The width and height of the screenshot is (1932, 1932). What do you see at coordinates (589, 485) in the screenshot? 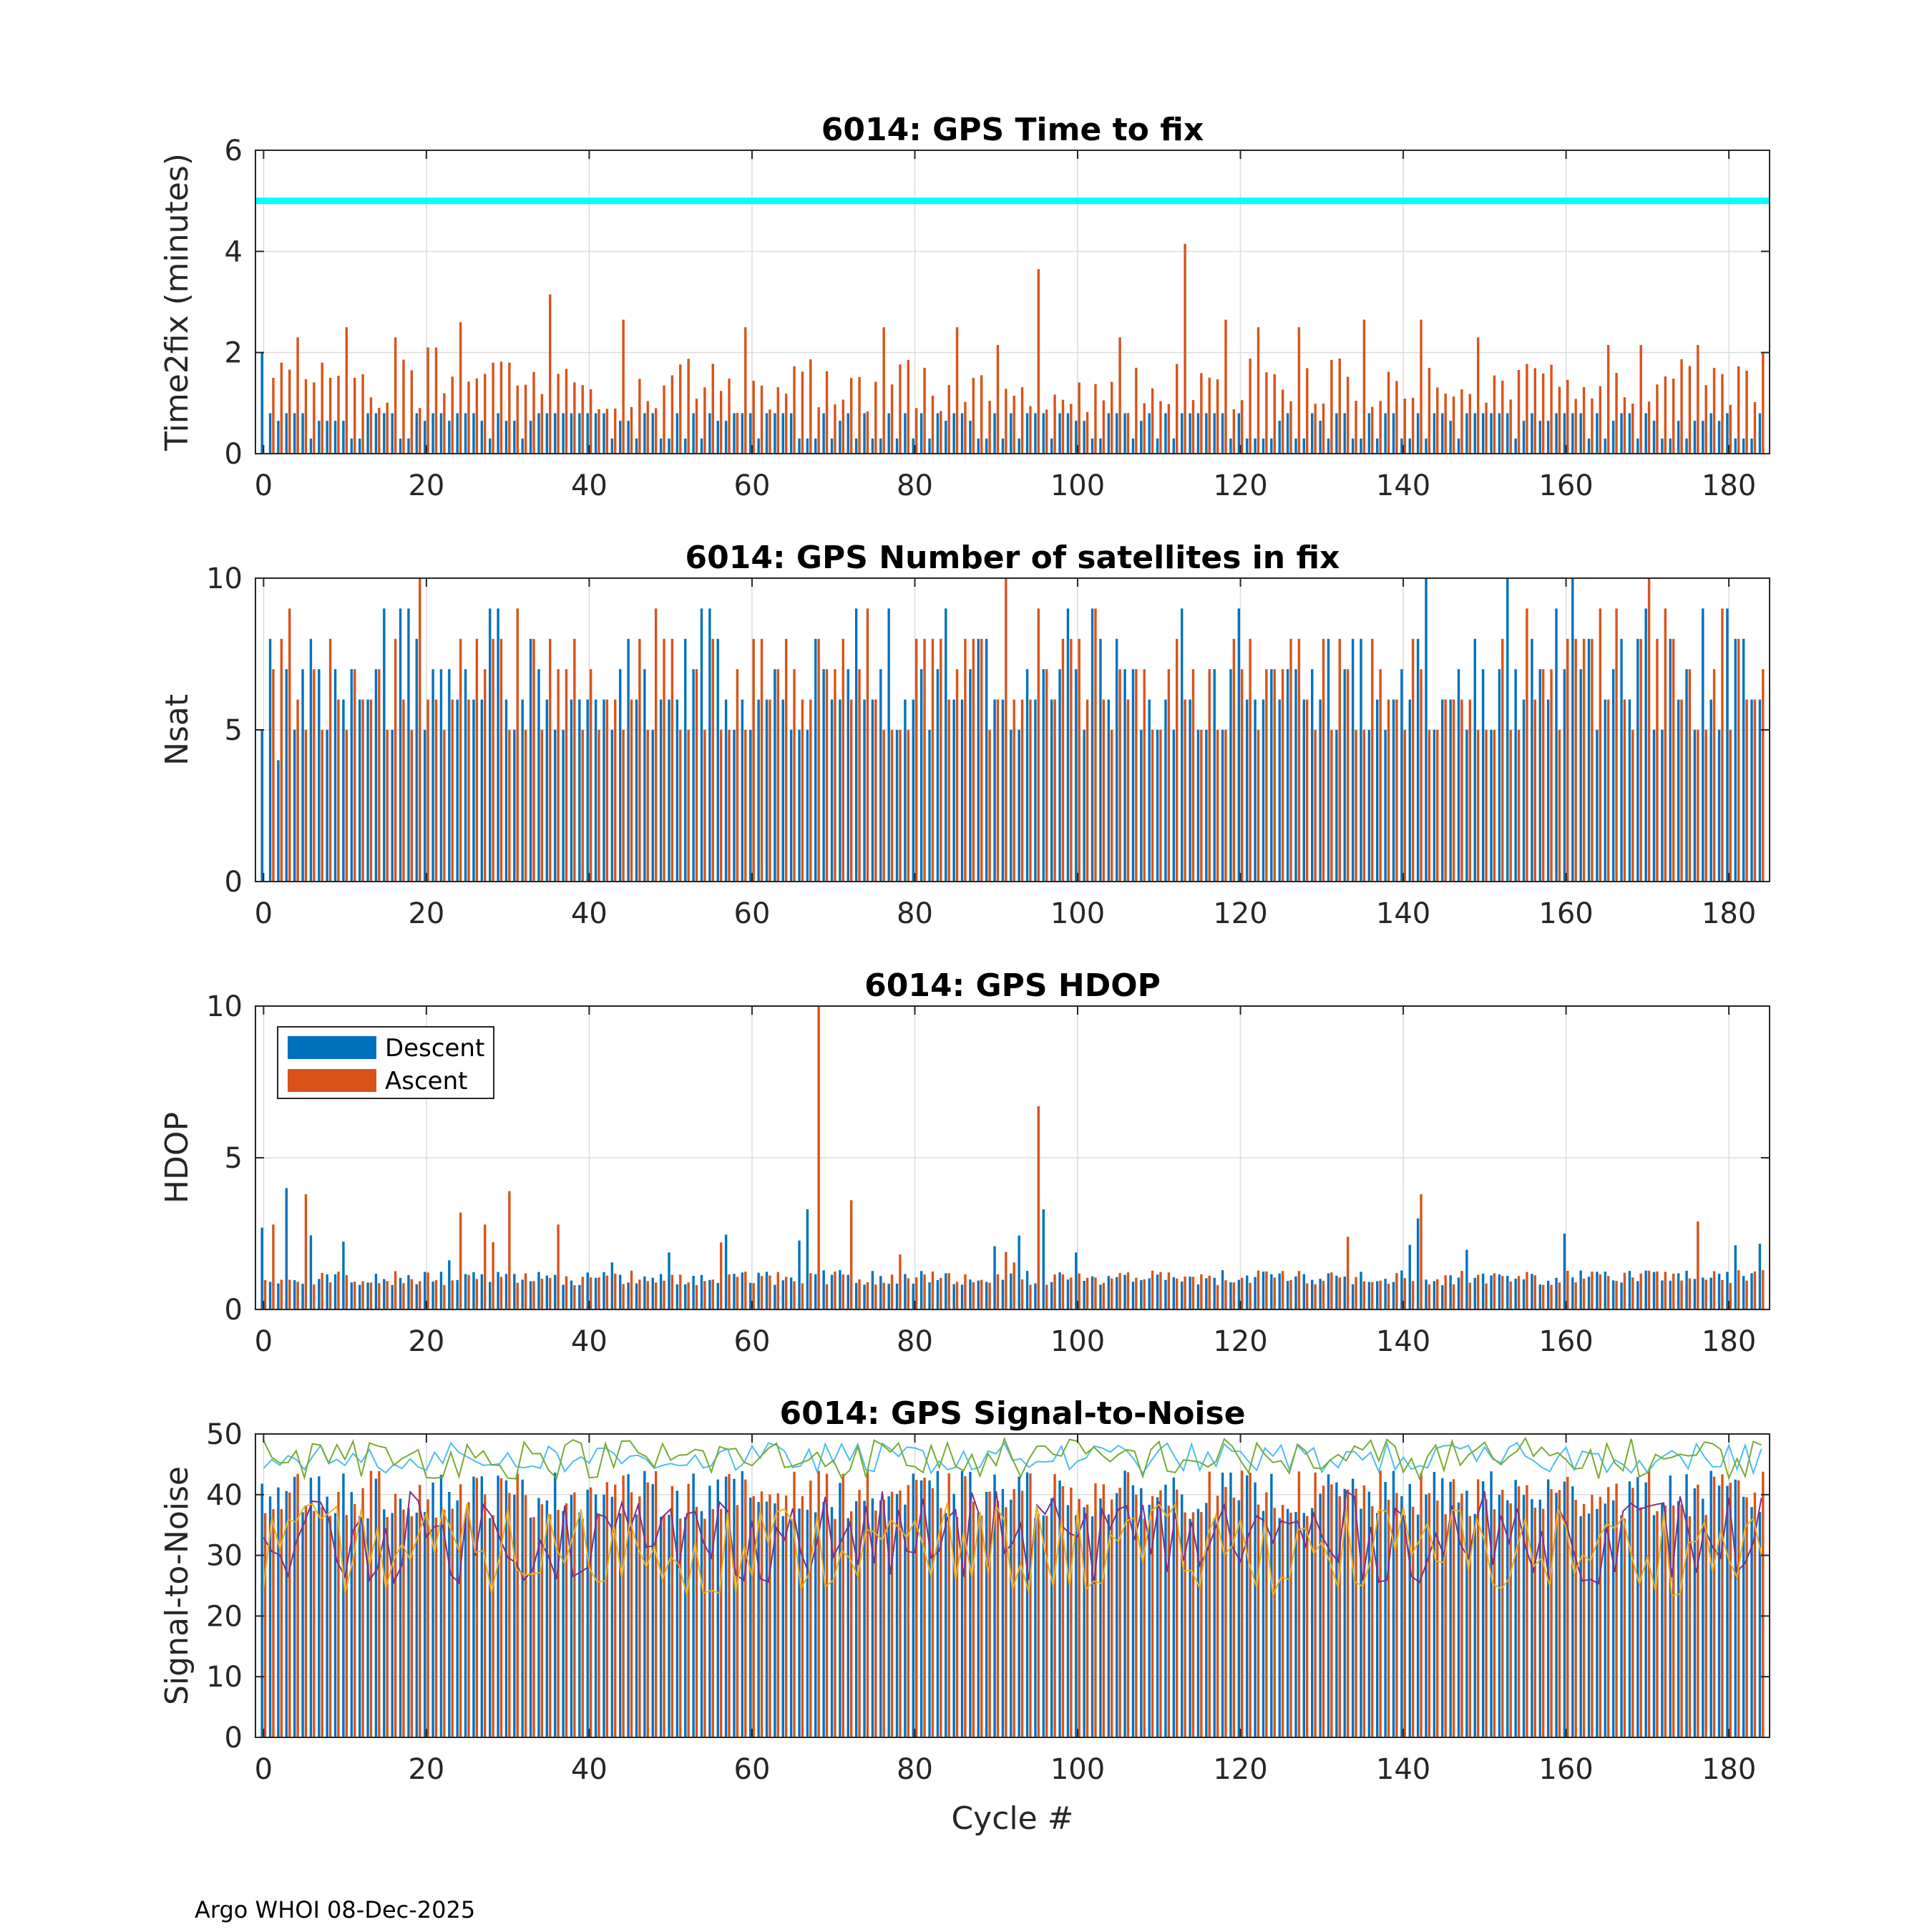
I see `x-tick-label: 40` at bounding box center [589, 485].